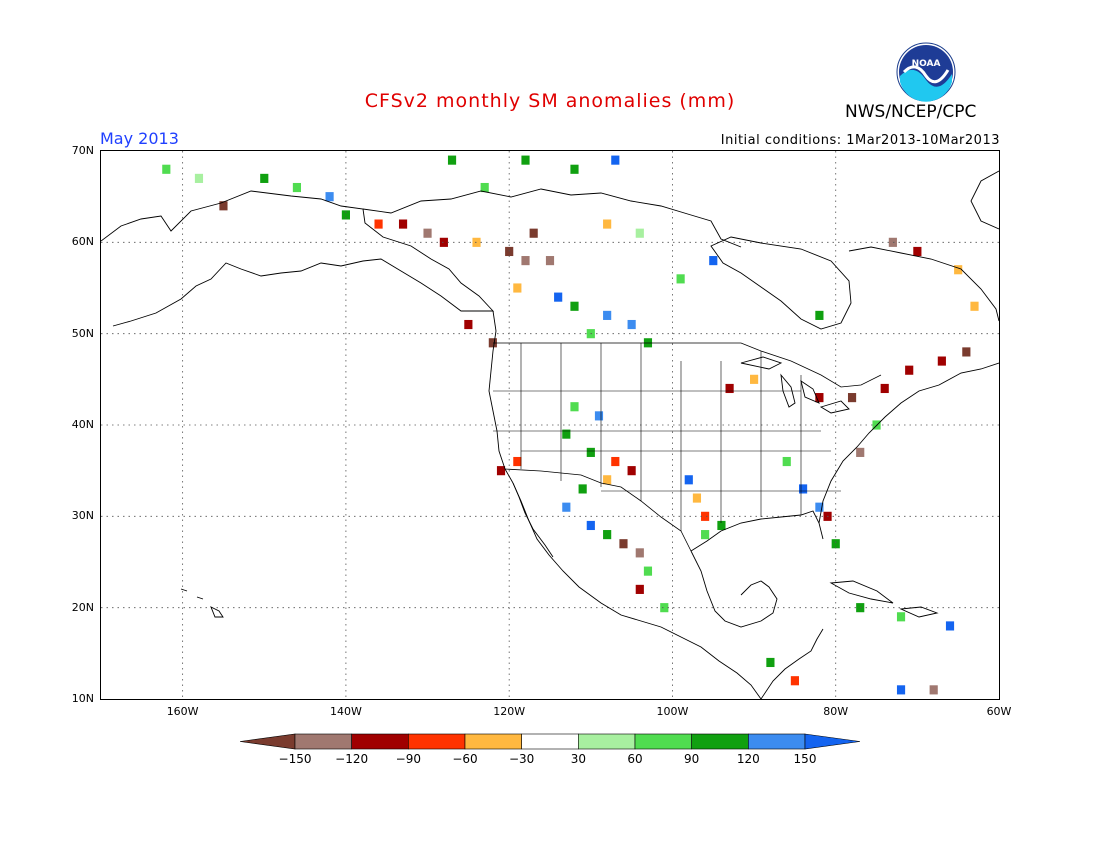 Image resolution: width=1100 pixels, height=850 pixels. What do you see at coordinates (82, 150) in the screenshot?
I see `lat-tick-label: 70N` at bounding box center [82, 150].